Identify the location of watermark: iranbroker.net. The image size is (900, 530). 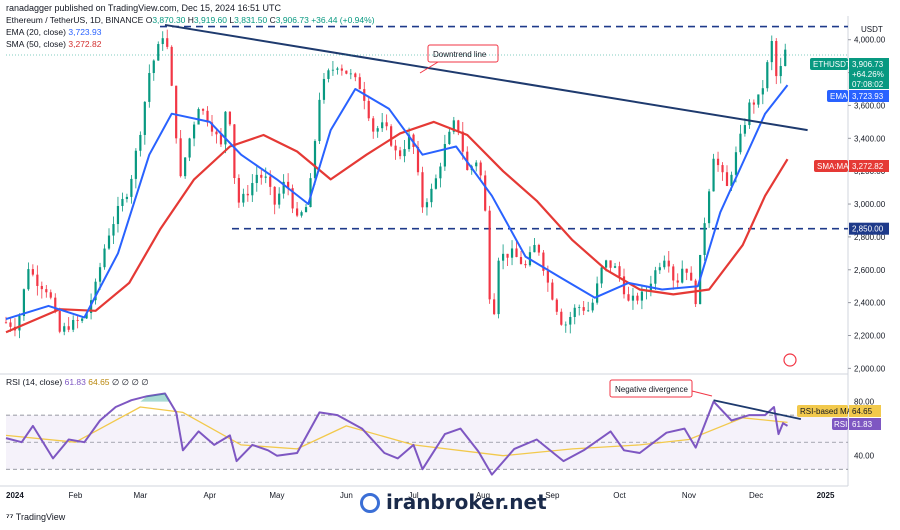
(453, 502).